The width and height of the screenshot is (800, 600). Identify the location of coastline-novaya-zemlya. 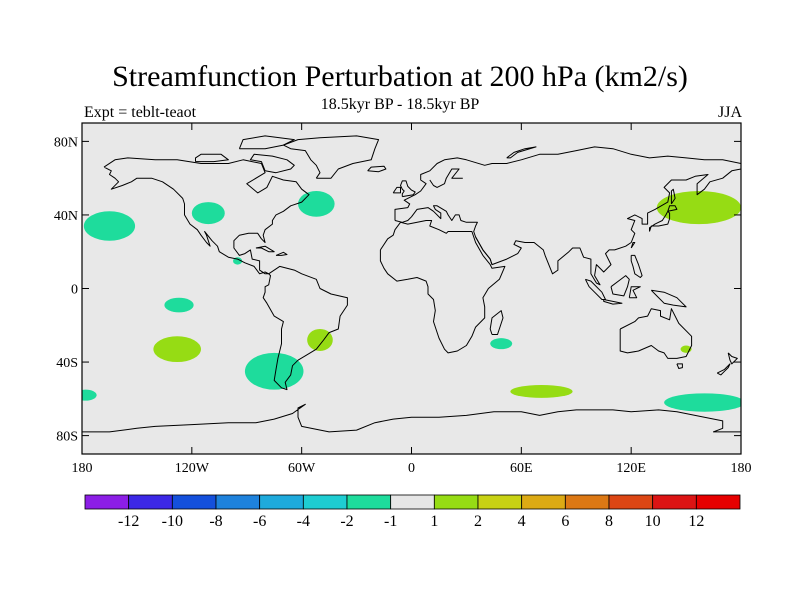
(521, 152).